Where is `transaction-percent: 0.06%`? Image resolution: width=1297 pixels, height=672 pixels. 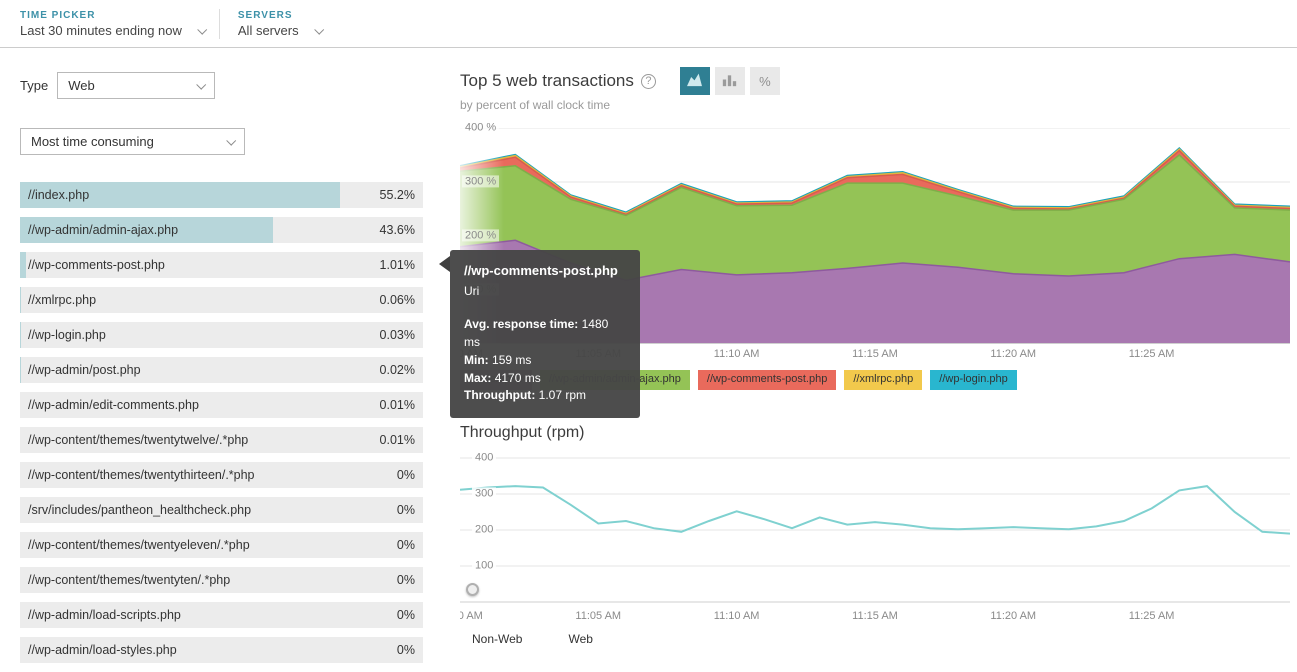 transaction-percent: 0.06% is located at coordinates (397, 300).